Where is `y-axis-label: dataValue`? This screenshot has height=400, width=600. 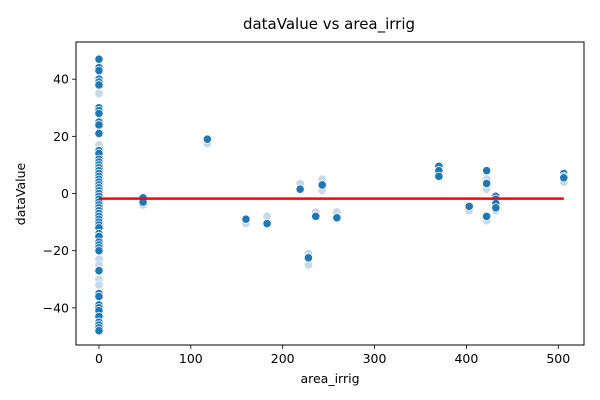
y-axis-label: dataValue is located at coordinates (20, 193).